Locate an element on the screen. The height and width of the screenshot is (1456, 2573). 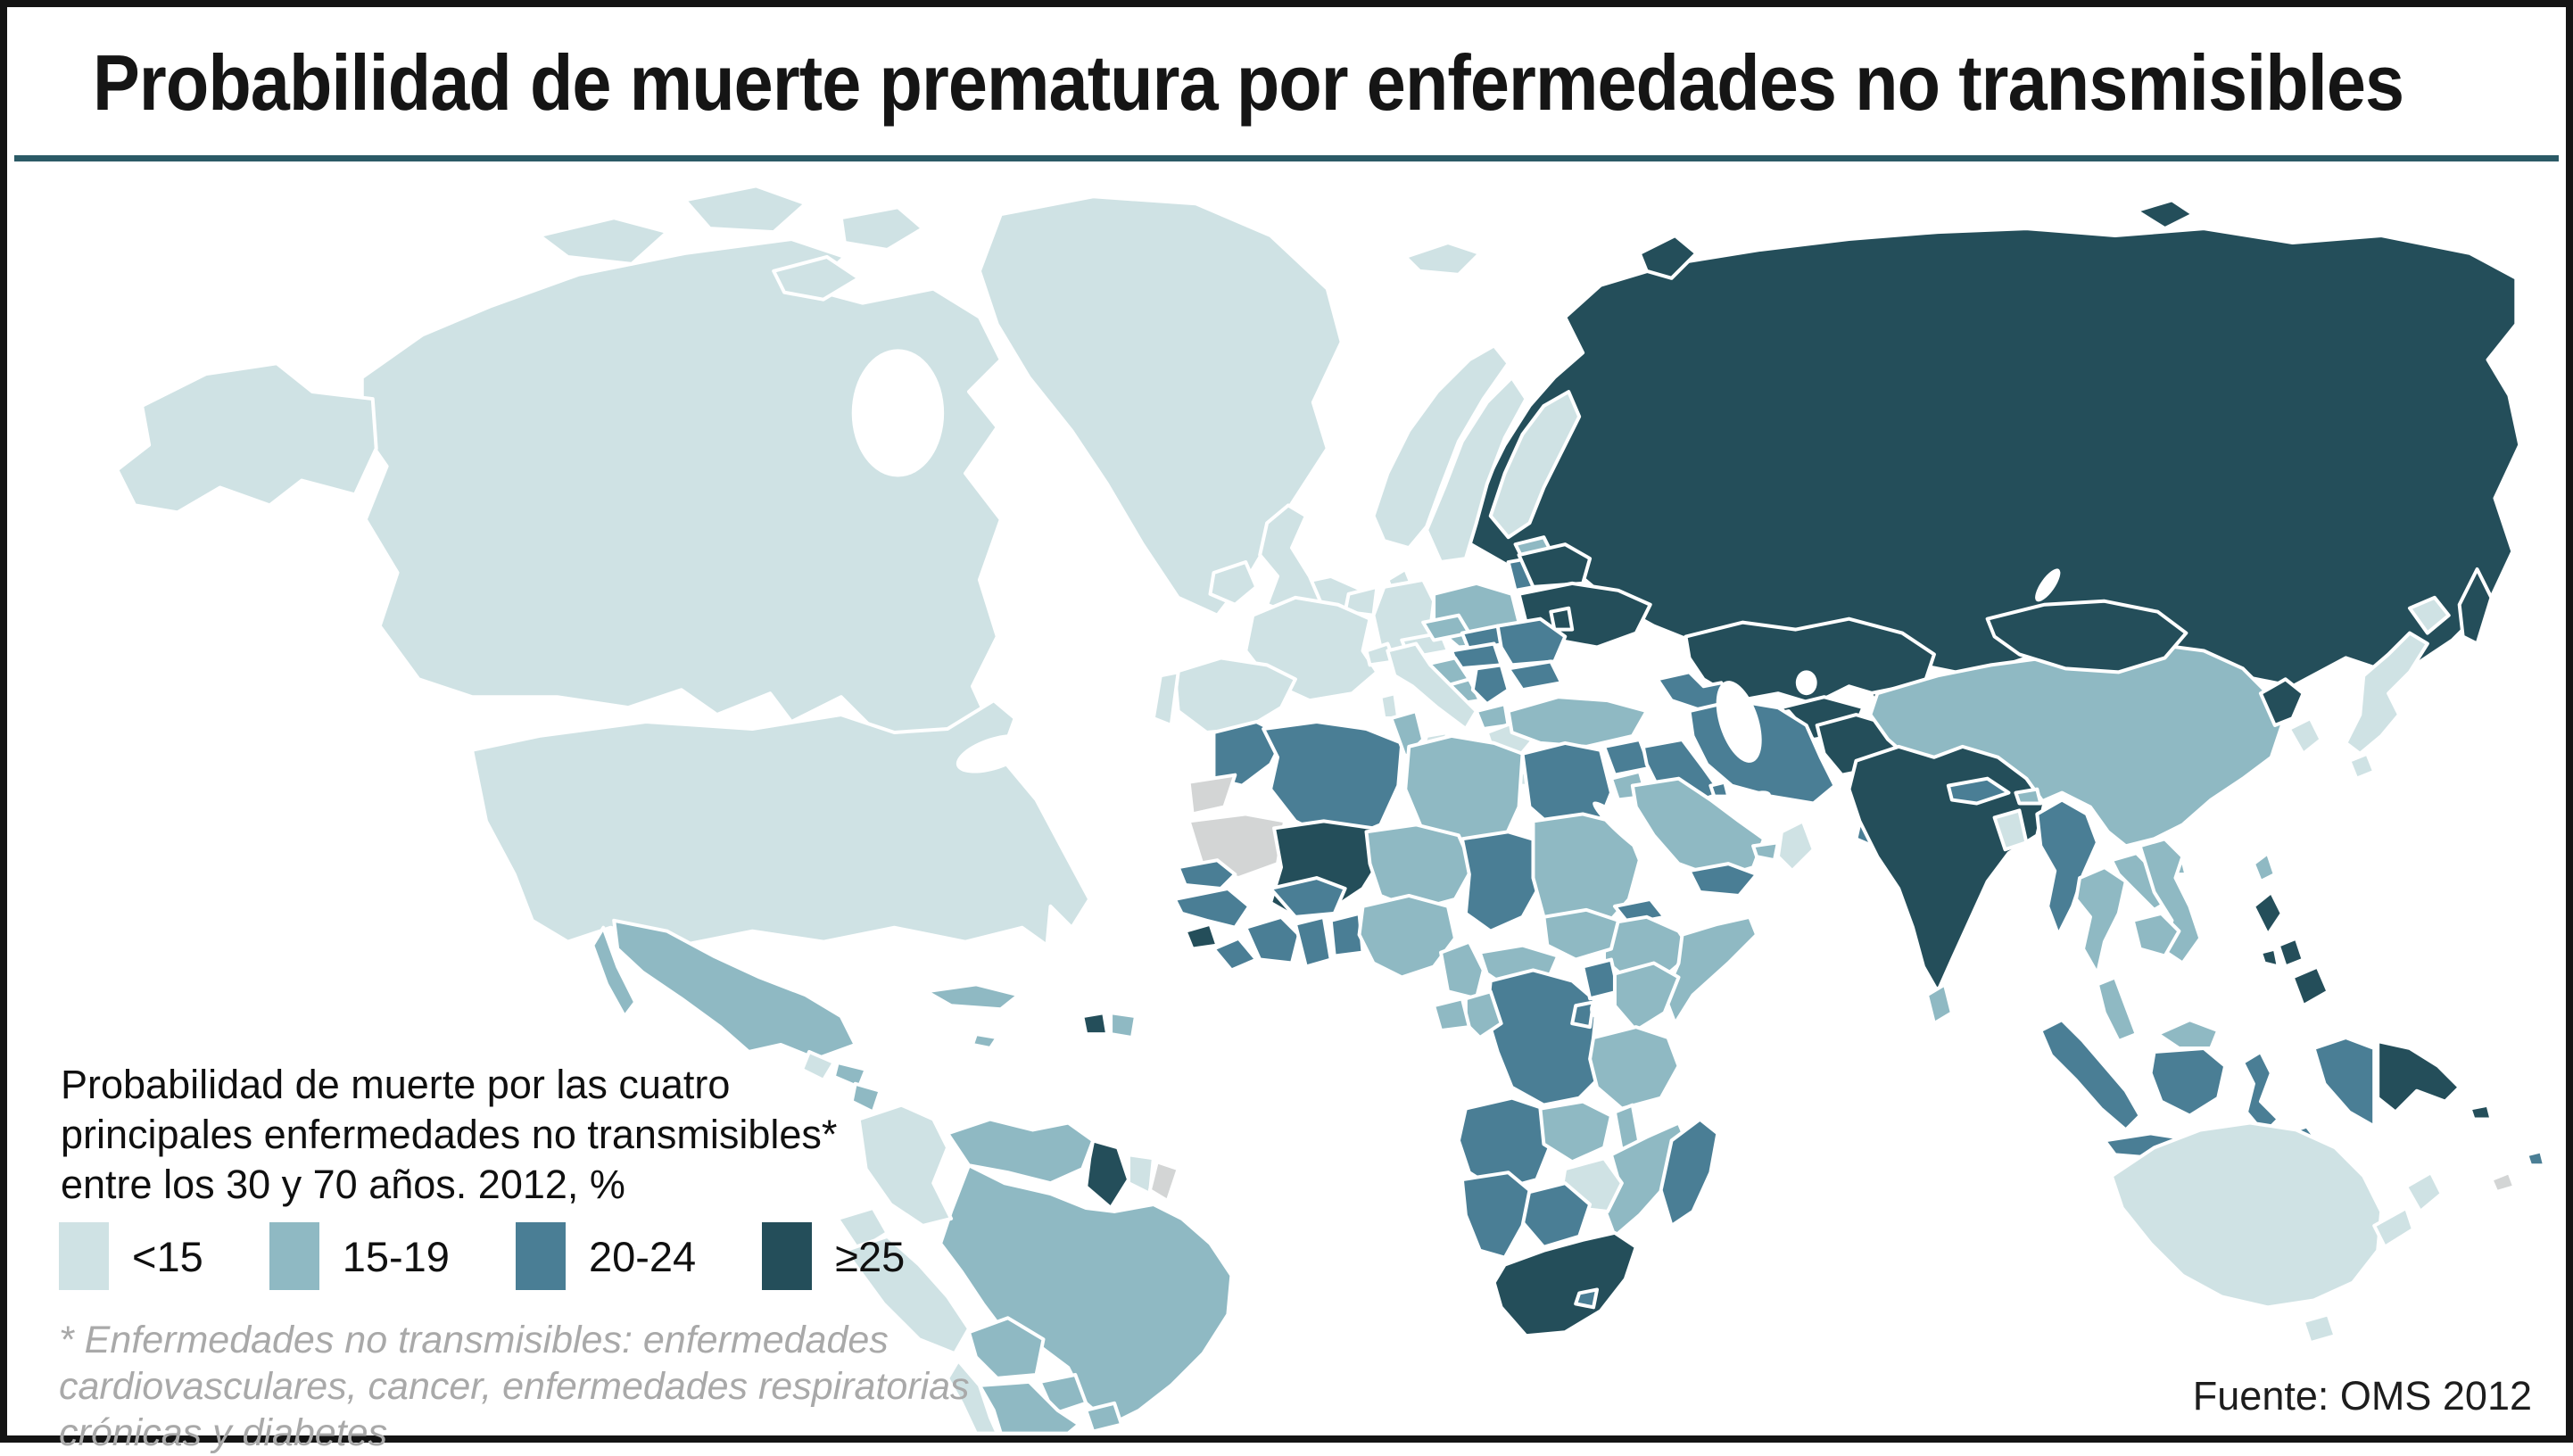
region-algeria is located at coordinates (1333, 782).